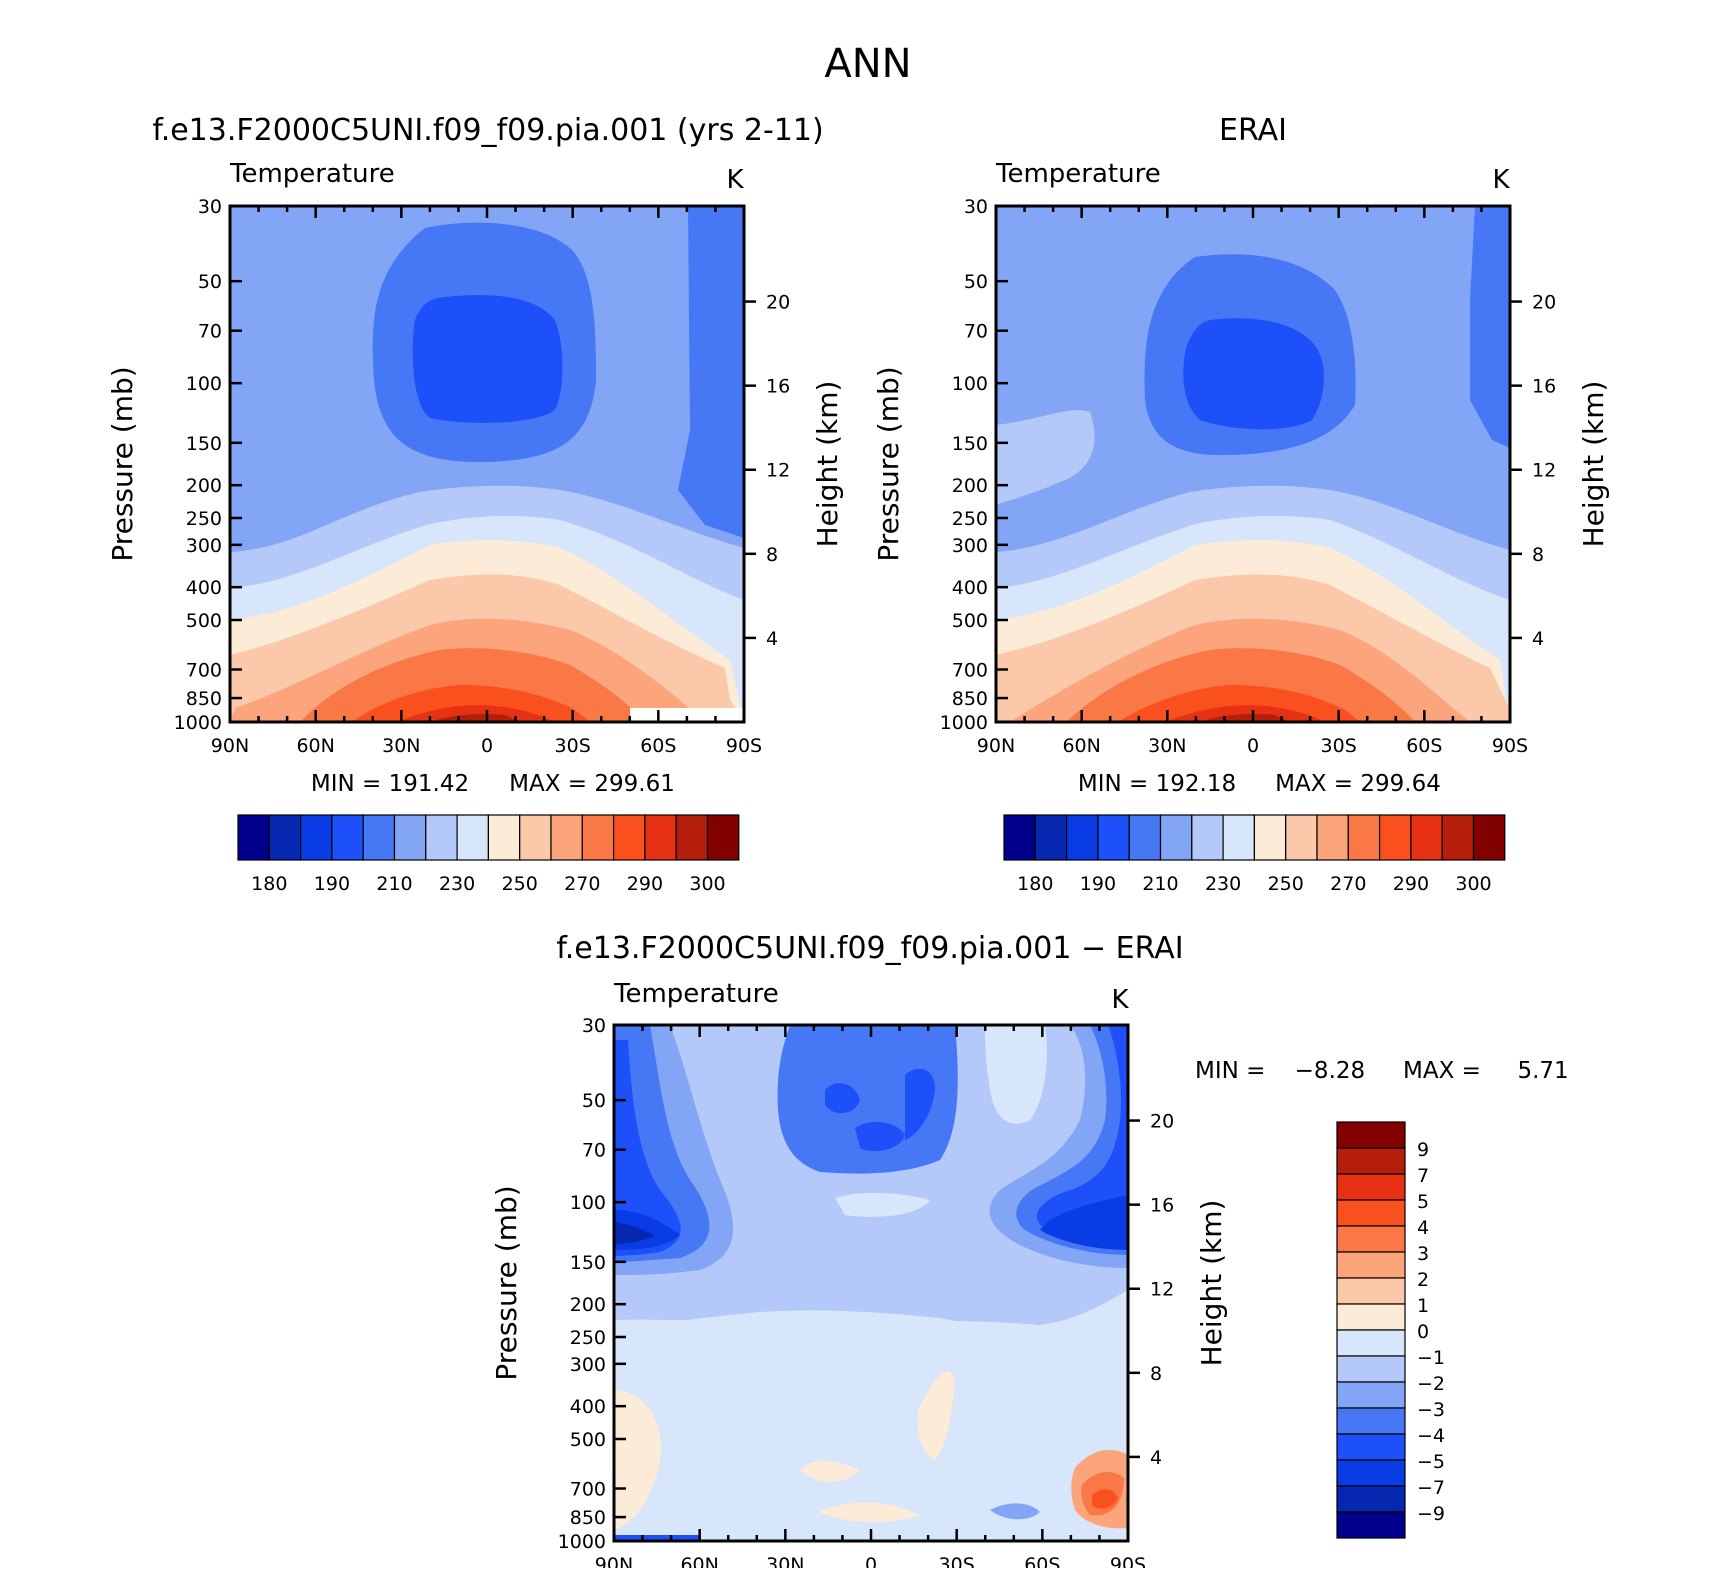 This screenshot has width=1710, height=1573. I want to click on min-label-obs: MIN = 192.18, so click(1157, 784).